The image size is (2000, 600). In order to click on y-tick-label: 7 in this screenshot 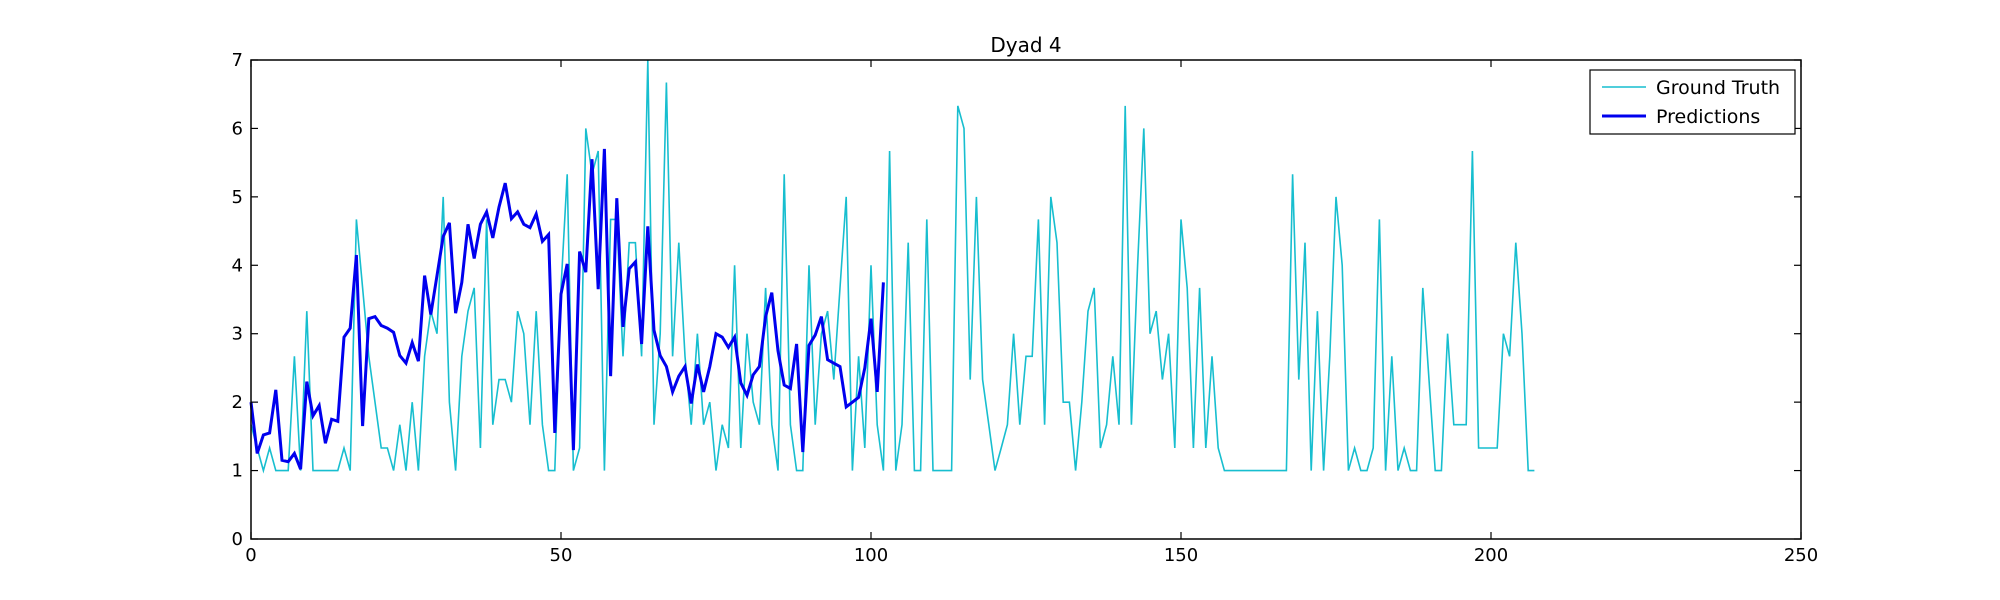, I will do `click(237, 60)`.